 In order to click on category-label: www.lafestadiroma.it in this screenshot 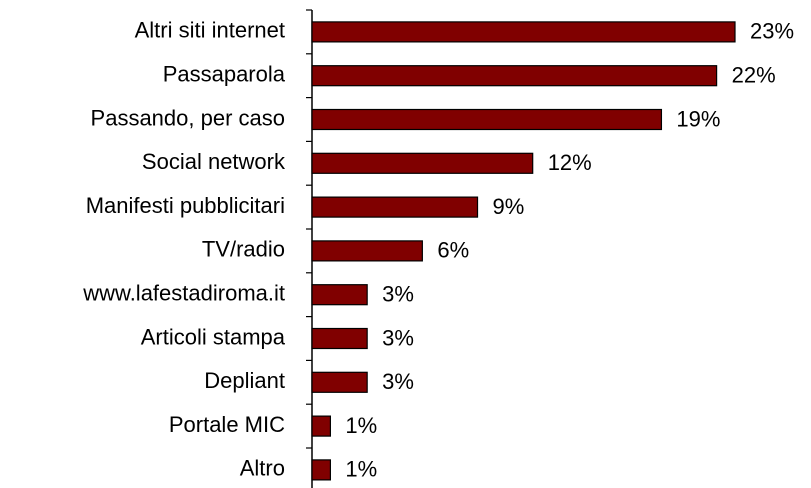, I will do `click(183, 293)`.